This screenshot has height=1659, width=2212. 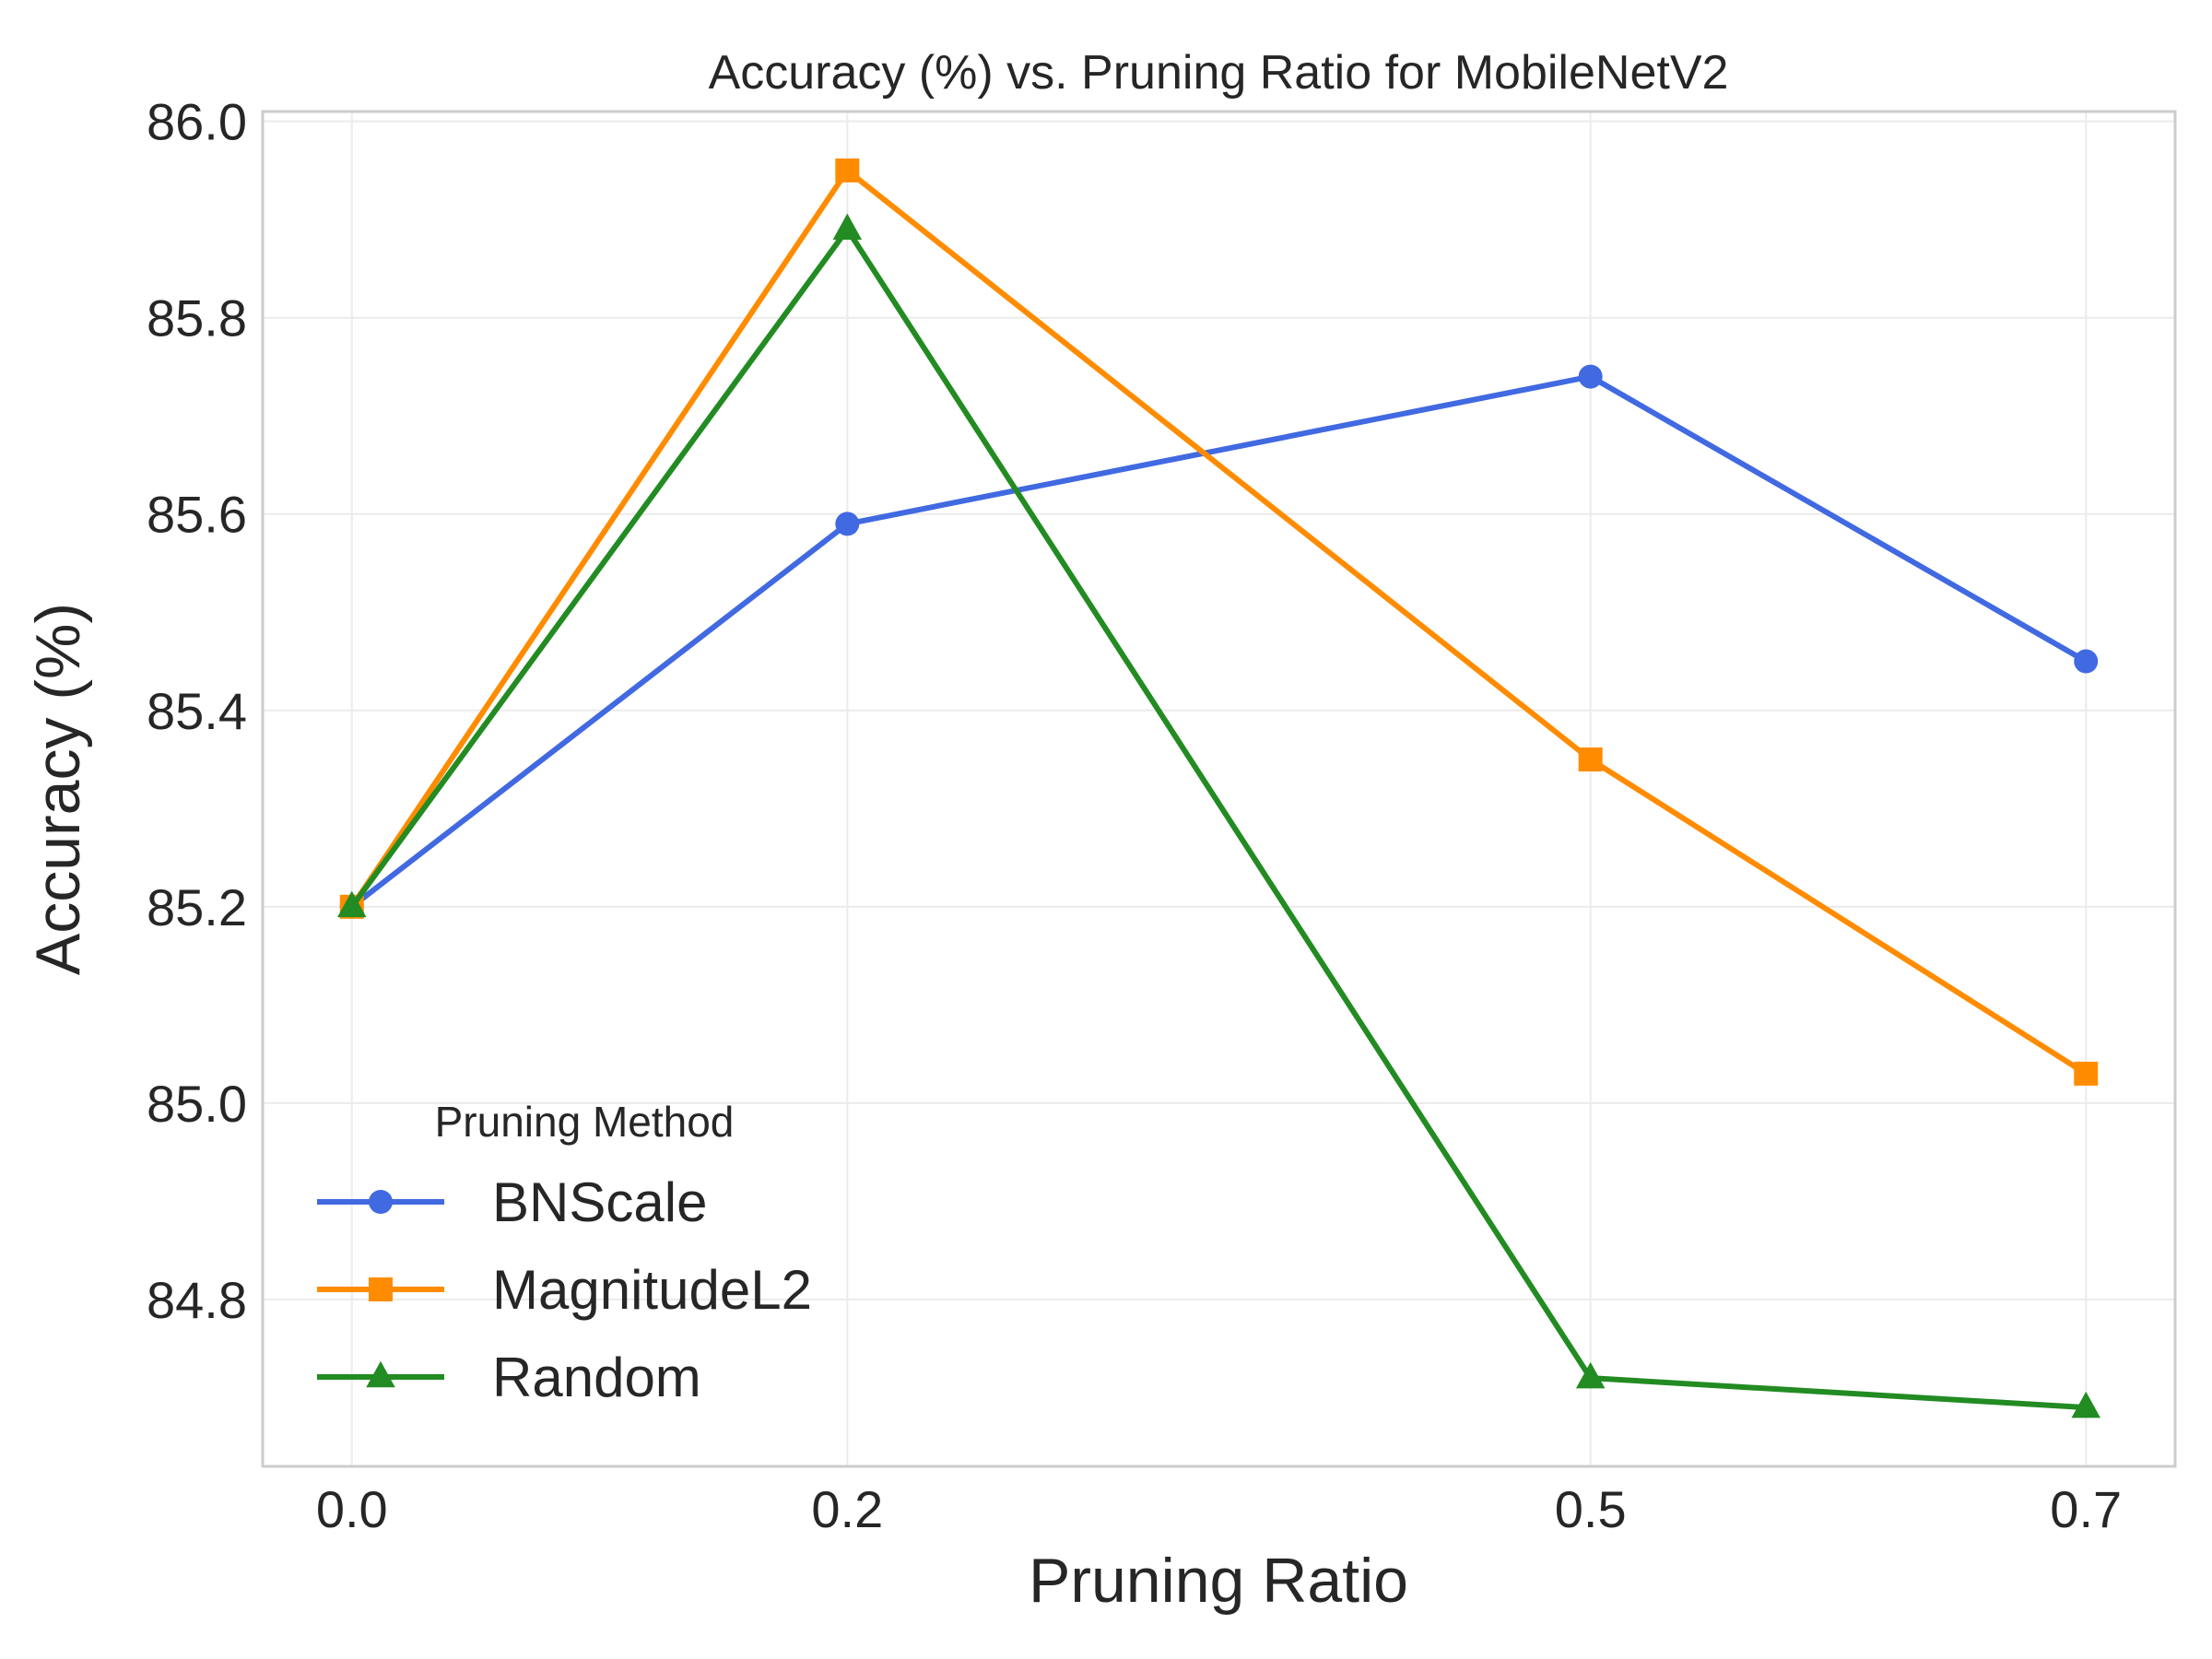 I want to click on legend-item-random: Random, so click(x=509, y=1377).